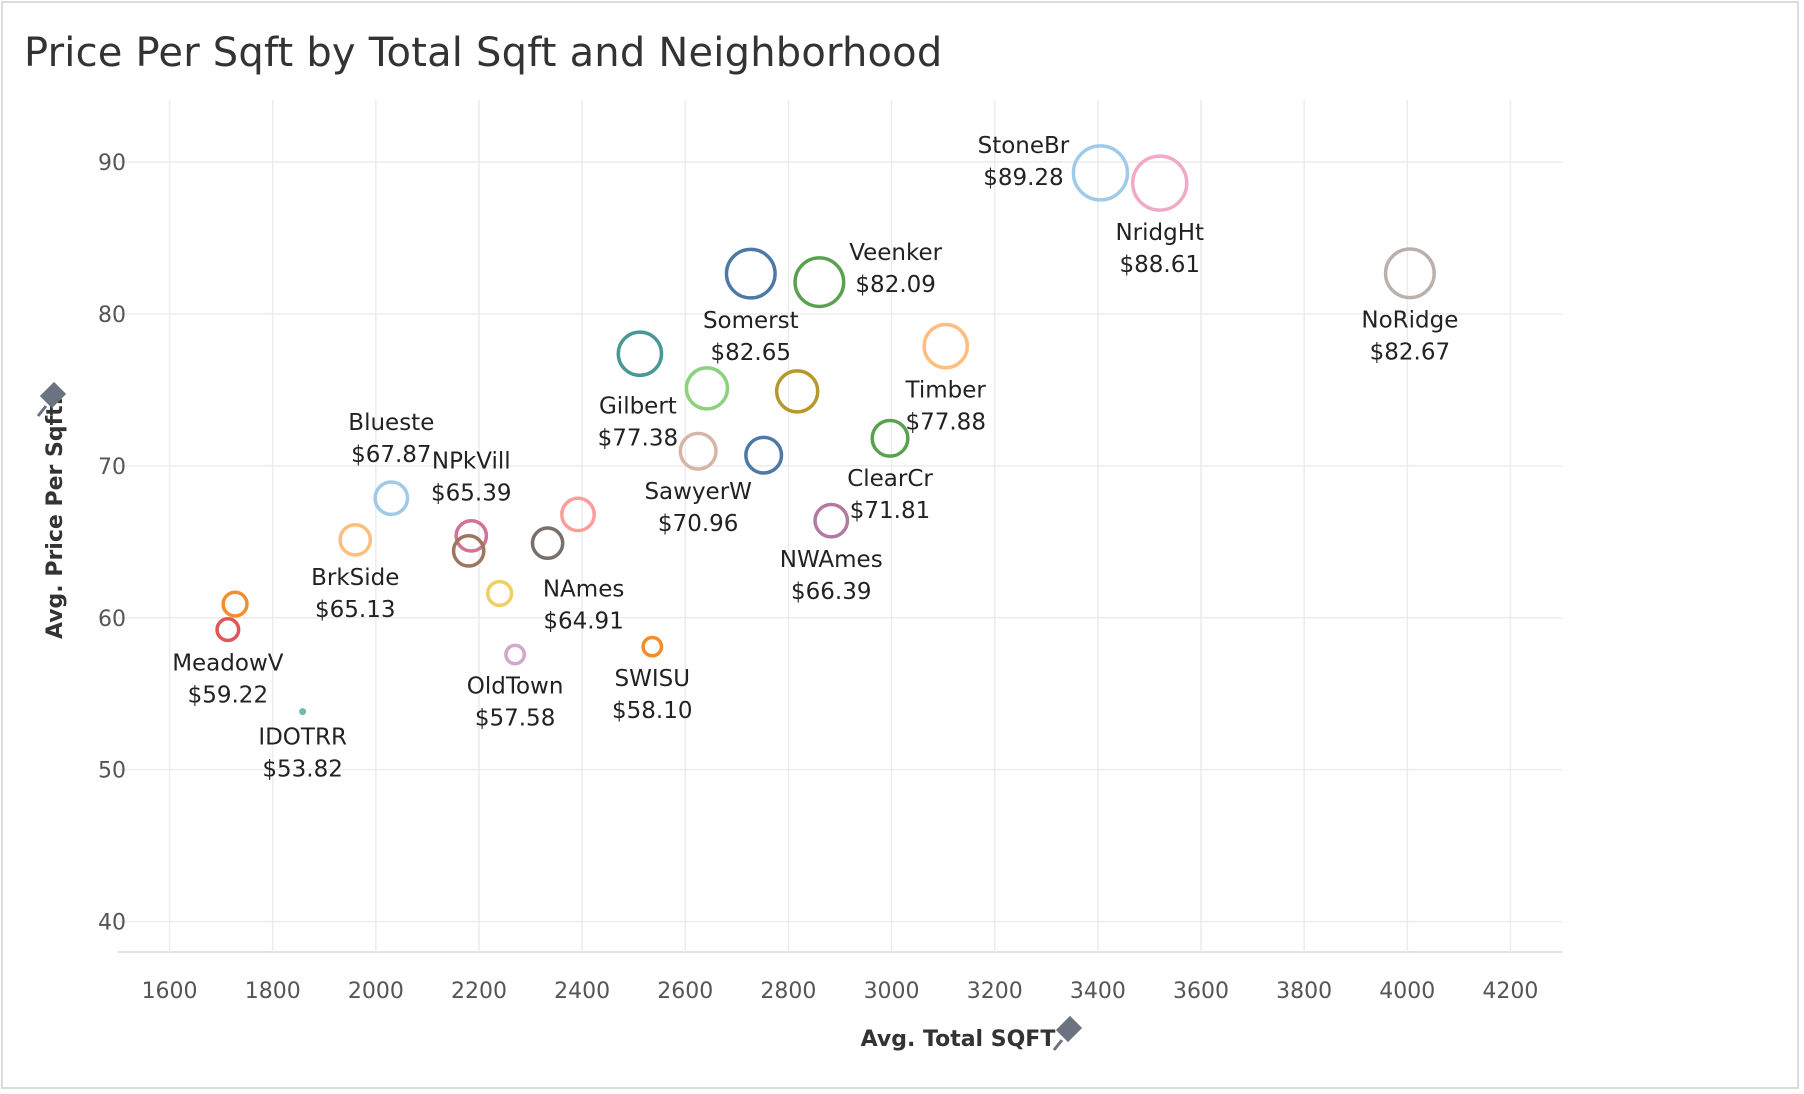  Describe the element at coordinates (228, 663) in the screenshot. I see `point-name-label: MeadowV` at that location.